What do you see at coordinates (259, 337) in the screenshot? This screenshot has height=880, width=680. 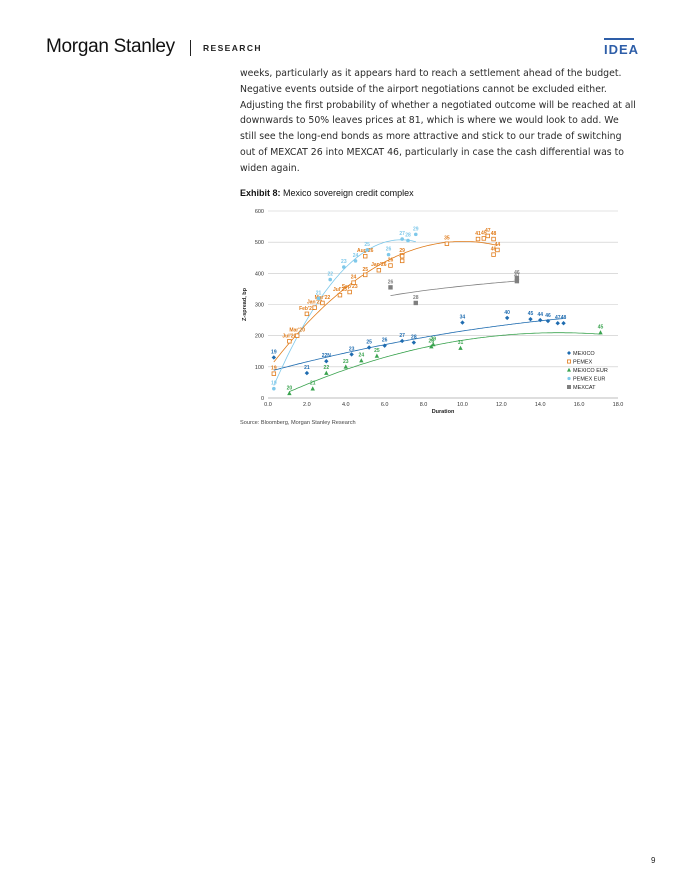 I see `y-tick-label: 200` at bounding box center [259, 337].